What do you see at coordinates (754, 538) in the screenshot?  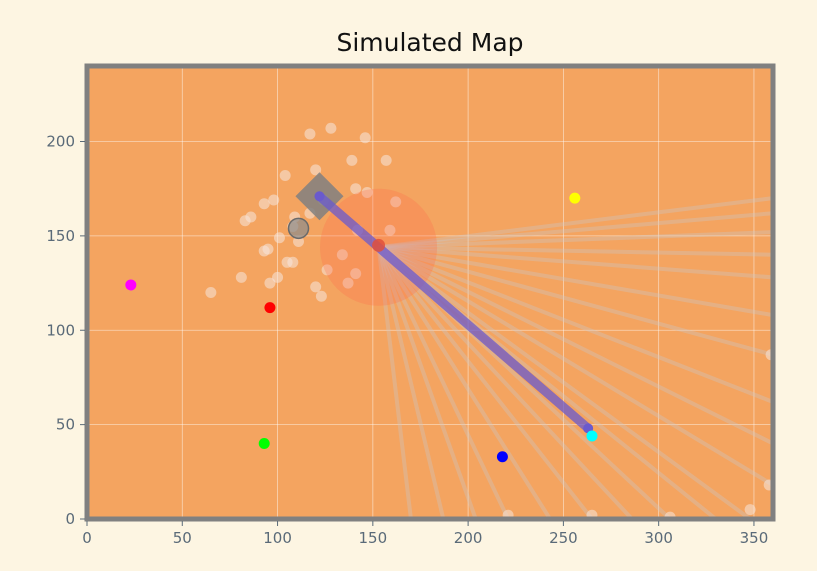 I see `x-tick-label: 350` at bounding box center [754, 538].